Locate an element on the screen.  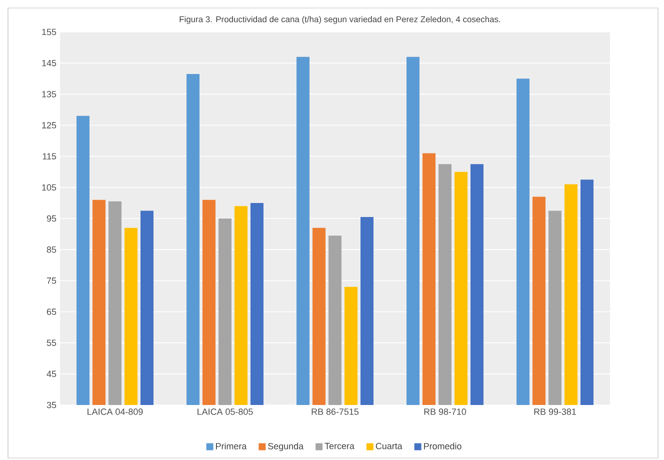
x-tick-label: LAICA 04-809 is located at coordinates (115, 411).